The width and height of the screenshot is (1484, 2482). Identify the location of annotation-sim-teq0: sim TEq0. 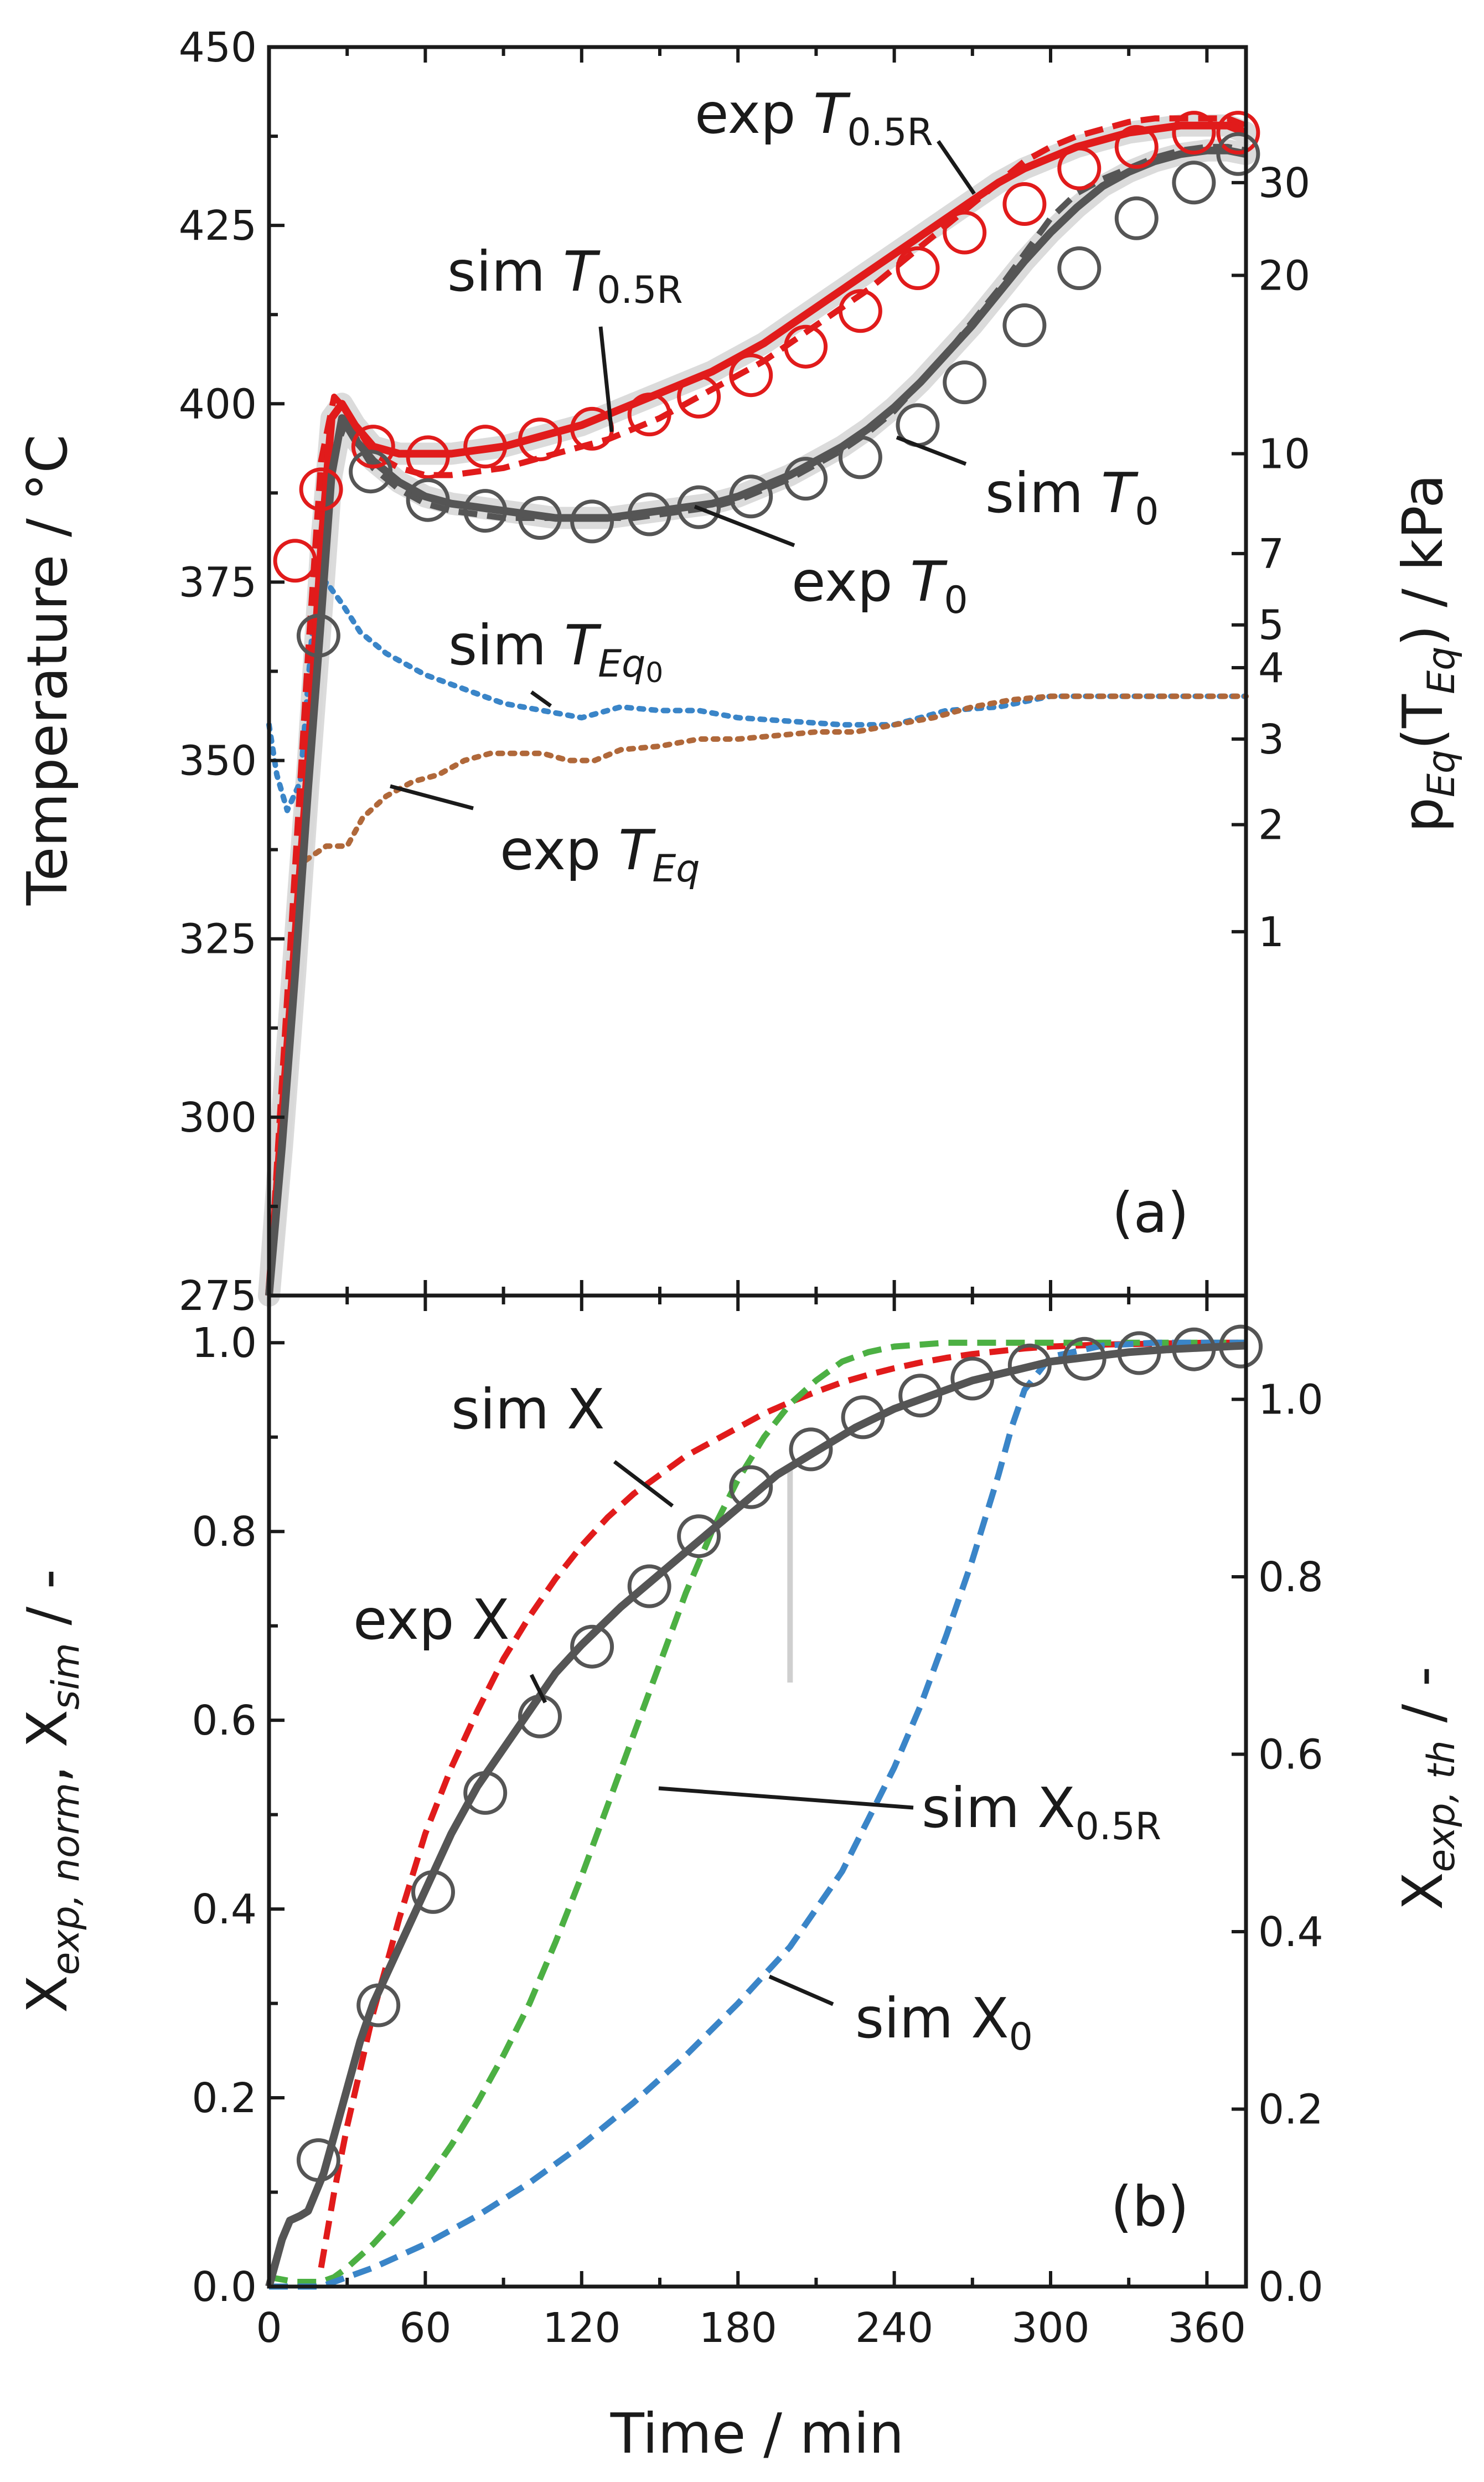
(555, 651).